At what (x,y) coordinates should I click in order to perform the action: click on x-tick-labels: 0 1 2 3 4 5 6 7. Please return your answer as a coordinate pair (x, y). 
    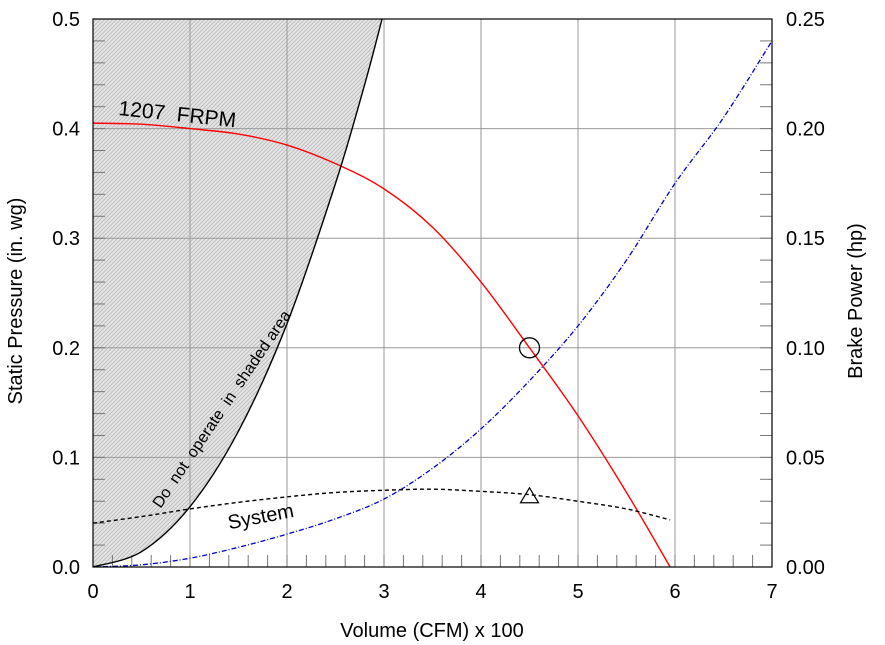
    Looking at the image, I should click on (432, 592).